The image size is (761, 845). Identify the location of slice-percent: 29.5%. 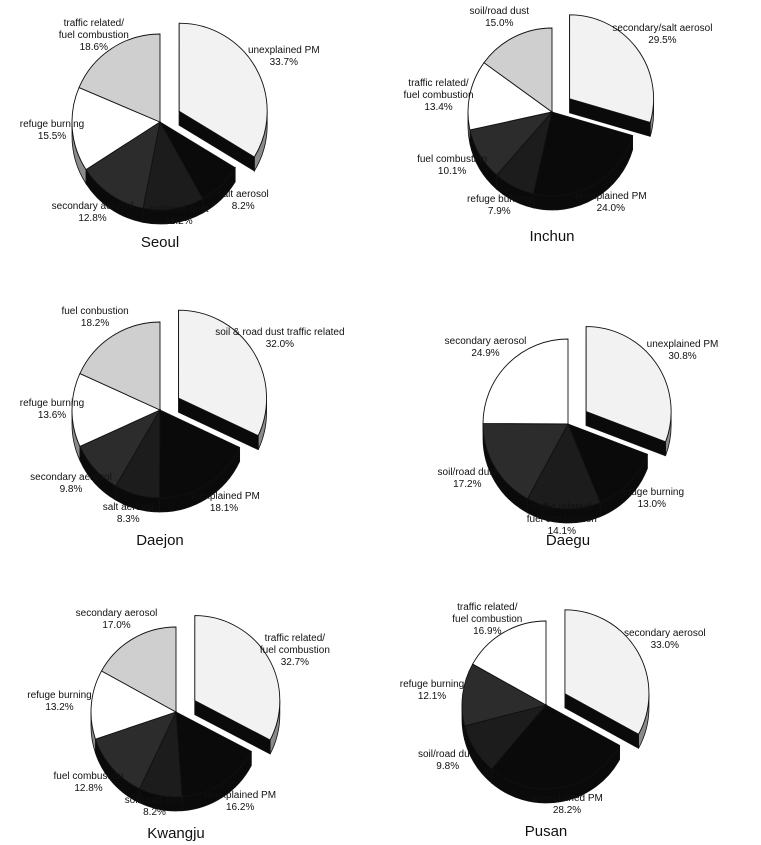
(662, 41).